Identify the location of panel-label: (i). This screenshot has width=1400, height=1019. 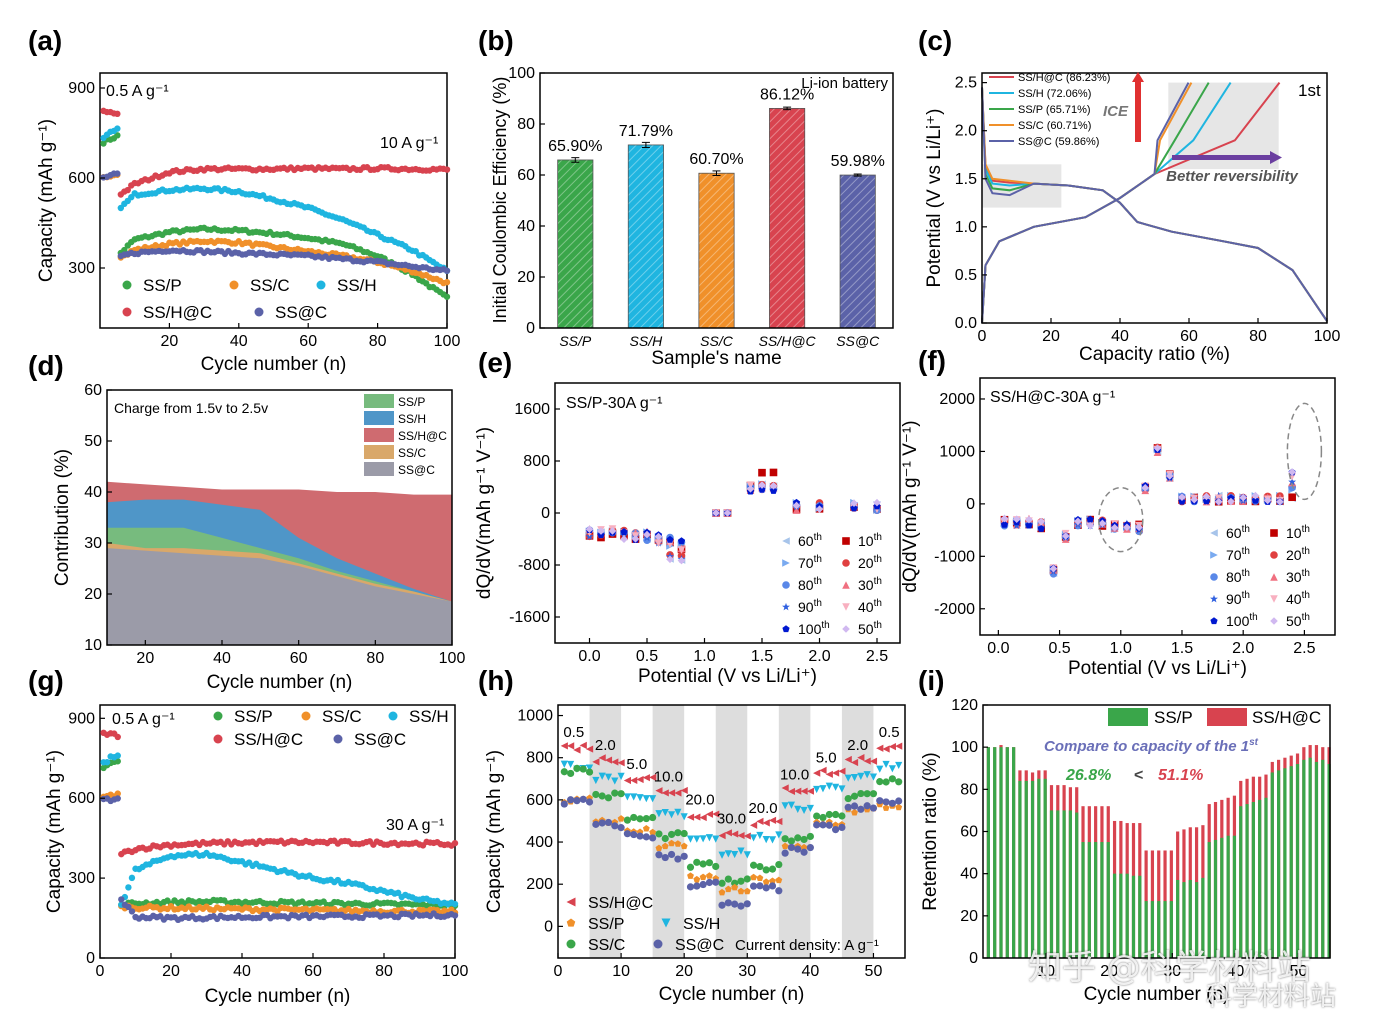
(931, 680).